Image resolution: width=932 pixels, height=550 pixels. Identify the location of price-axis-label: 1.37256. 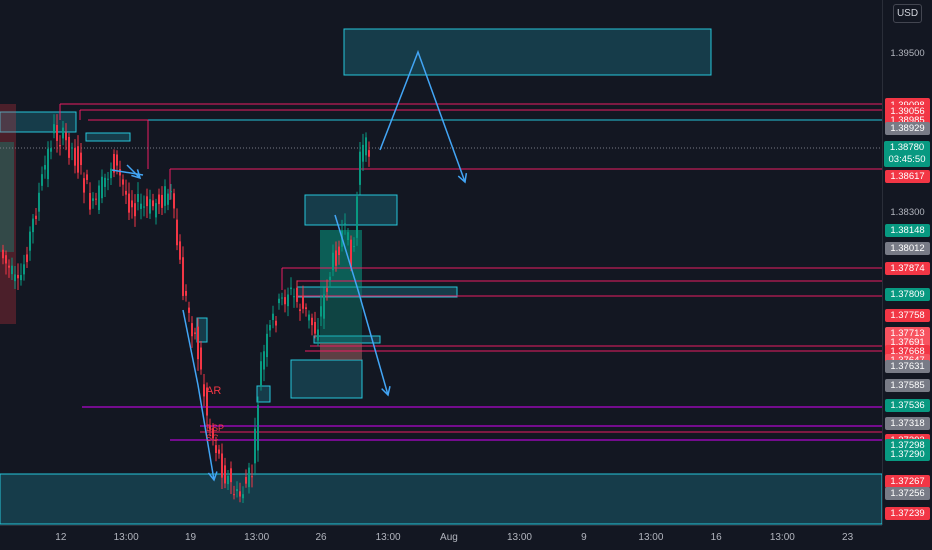
(907, 494).